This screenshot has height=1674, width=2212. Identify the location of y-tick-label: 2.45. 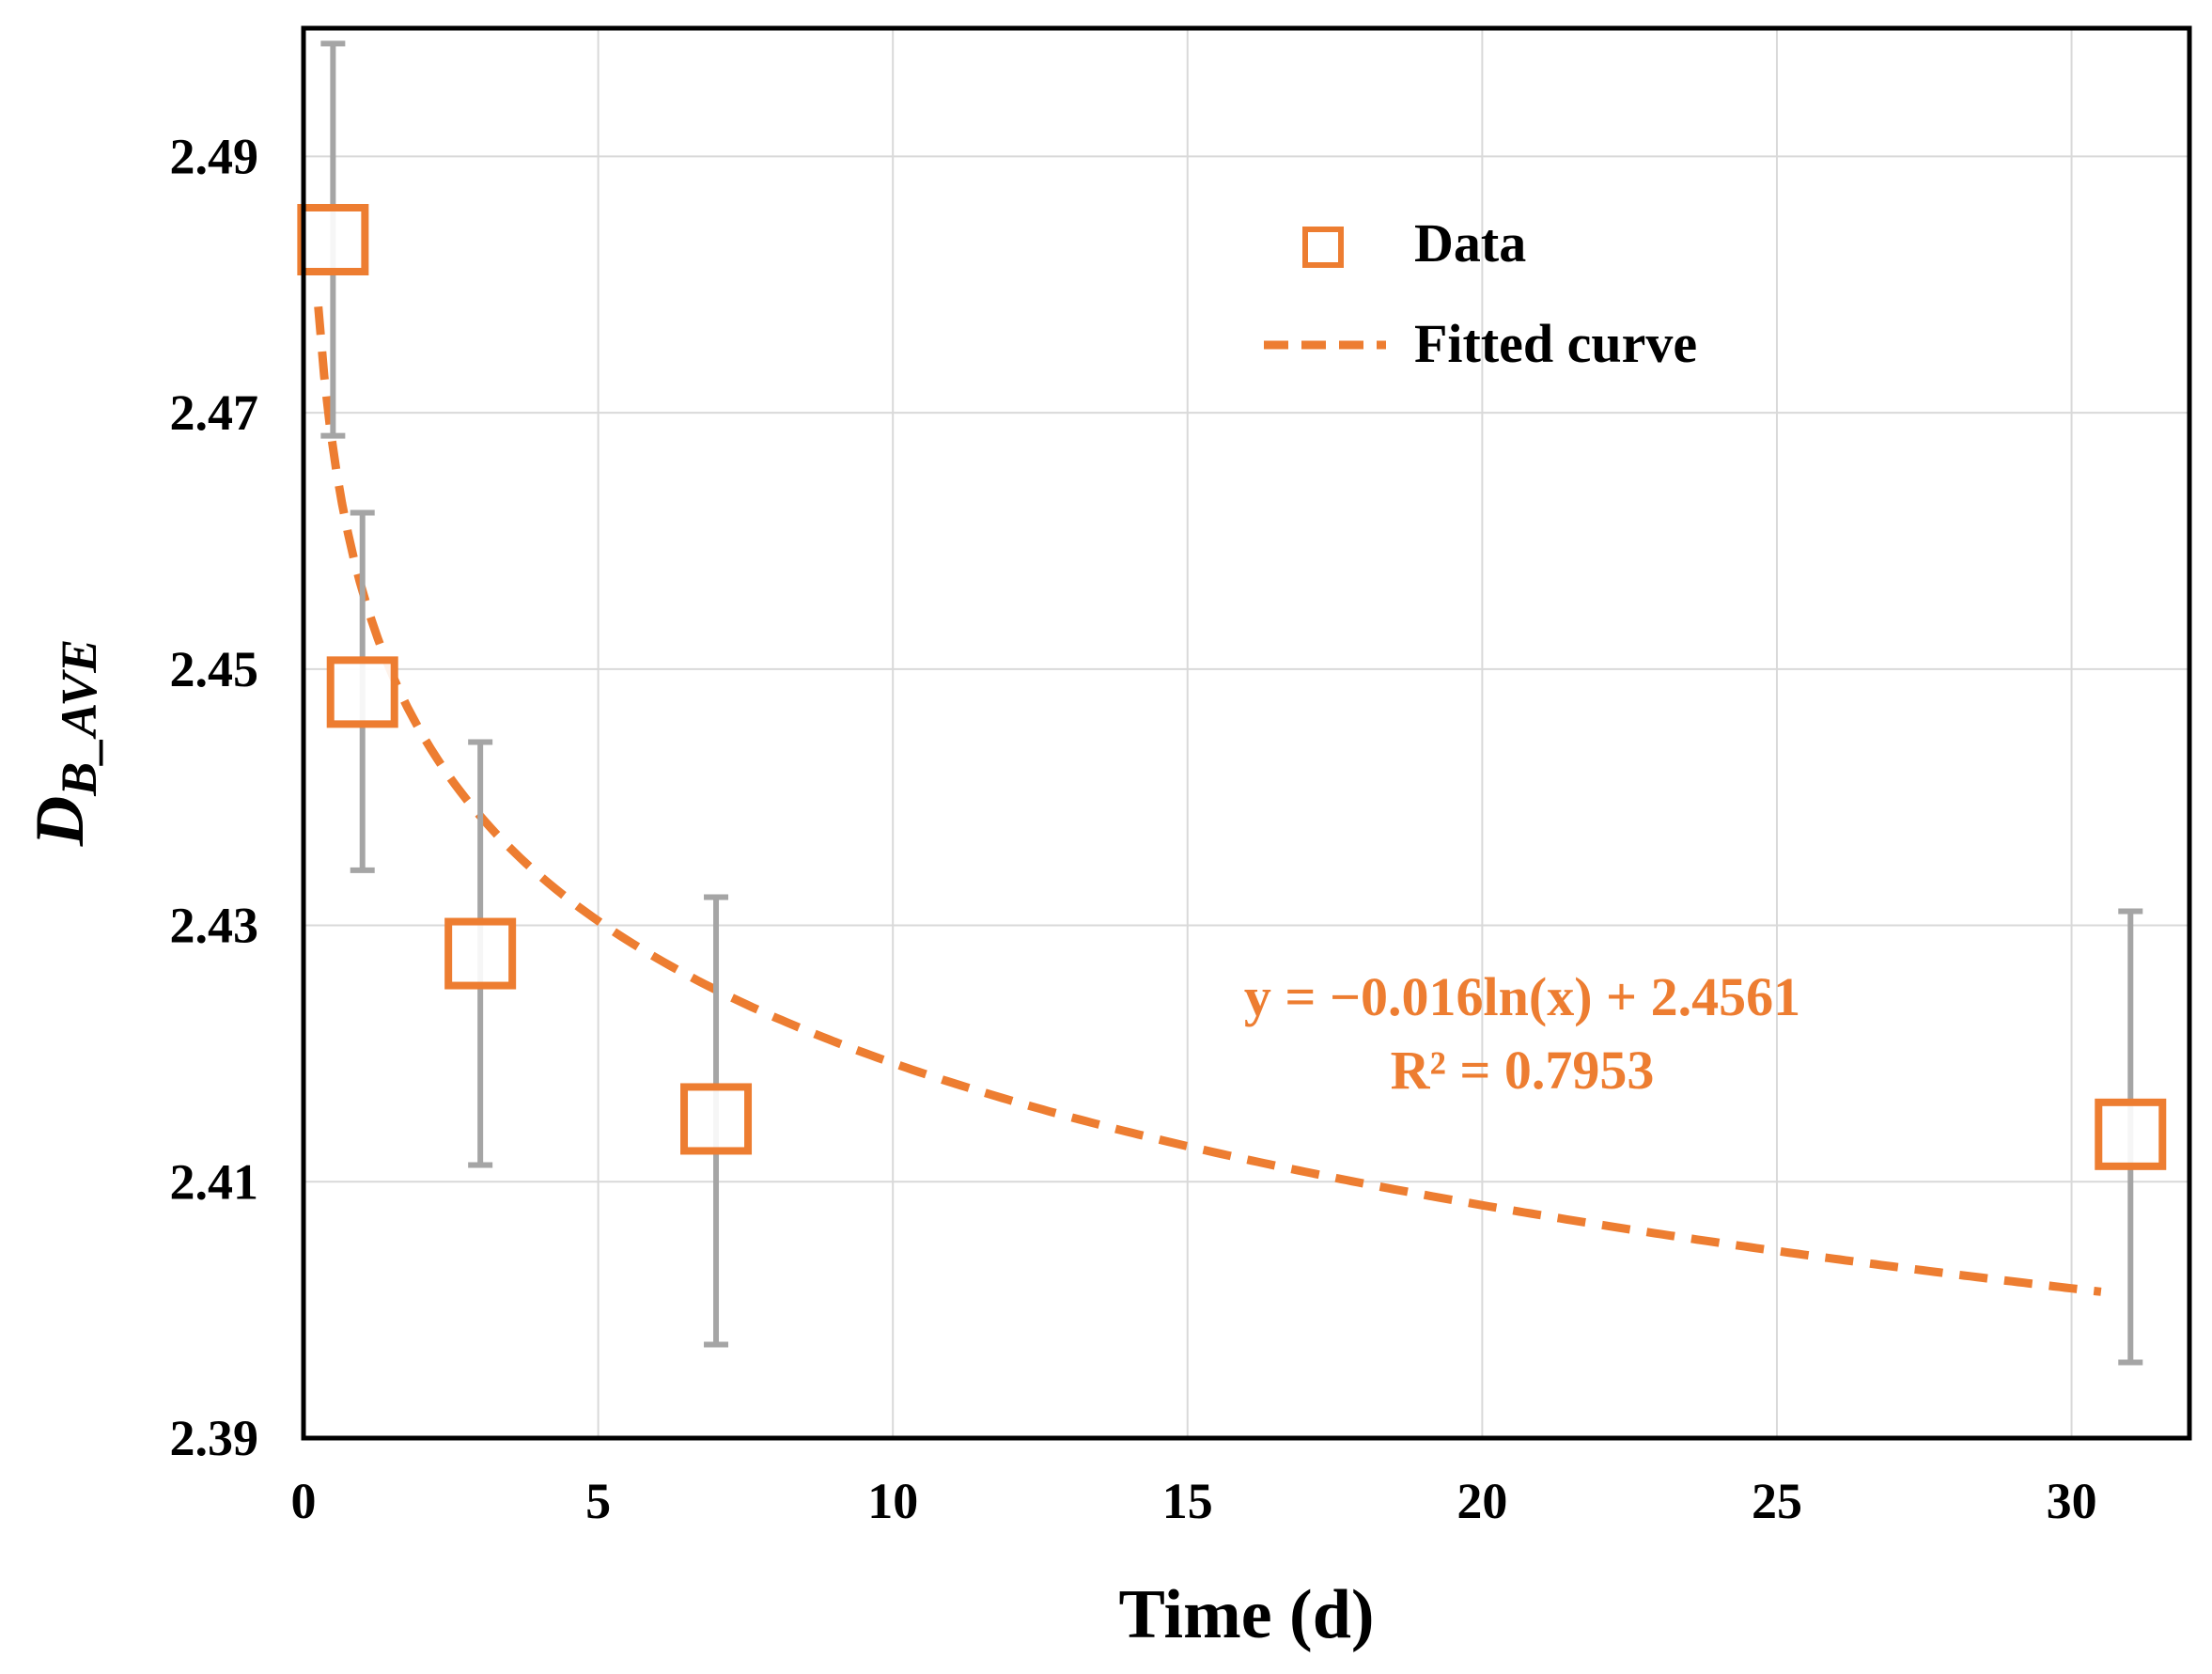
(214, 669).